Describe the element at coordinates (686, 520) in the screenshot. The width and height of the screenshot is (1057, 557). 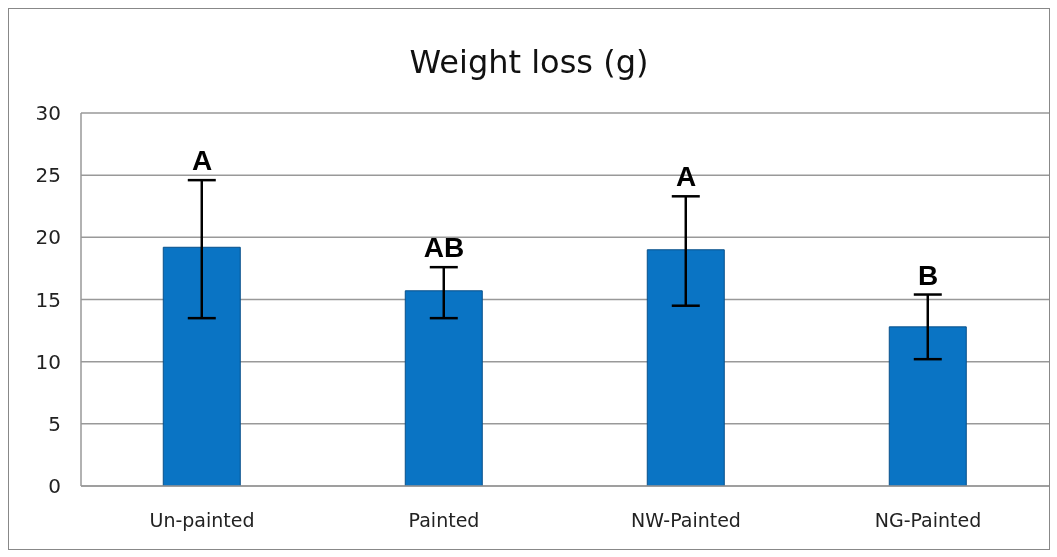
I see `x-tick-label: NW-Painted` at that location.